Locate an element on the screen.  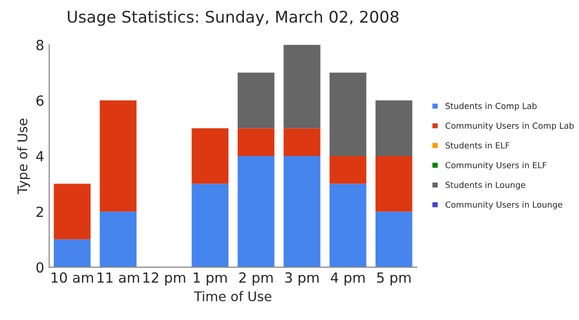
legend-label: Students in Comp Lab is located at coordinates (491, 106).